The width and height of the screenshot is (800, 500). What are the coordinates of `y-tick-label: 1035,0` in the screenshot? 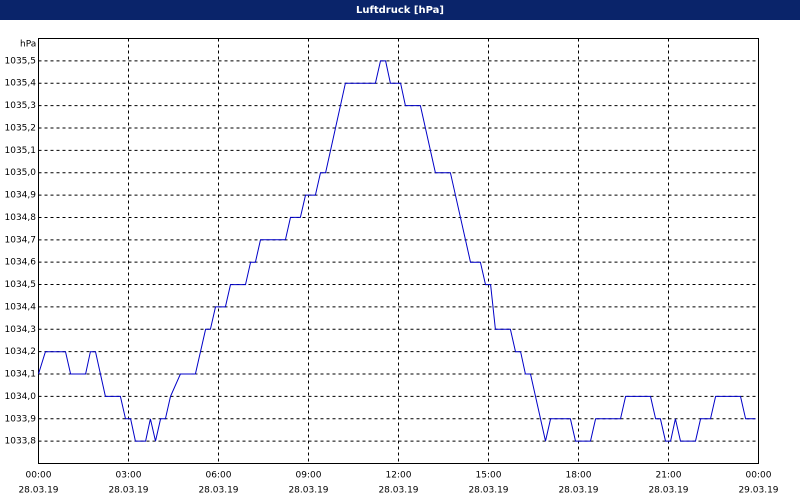 It's located at (21, 173).